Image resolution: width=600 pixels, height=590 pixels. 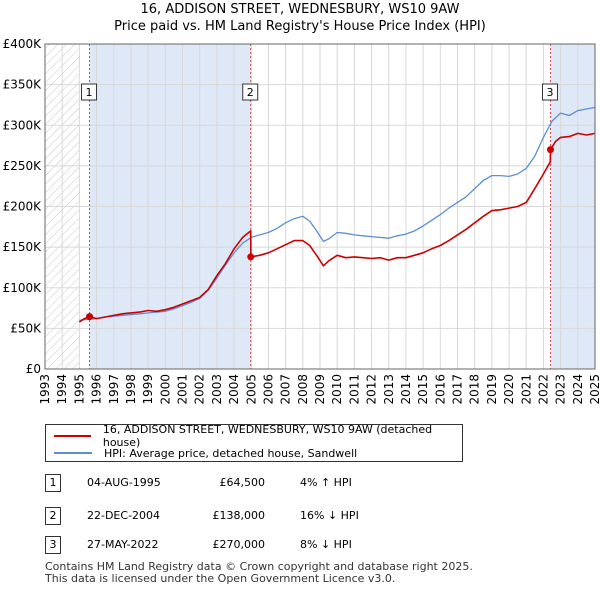 I want to click on x-tick-label: 1998, so click(x=131, y=389).